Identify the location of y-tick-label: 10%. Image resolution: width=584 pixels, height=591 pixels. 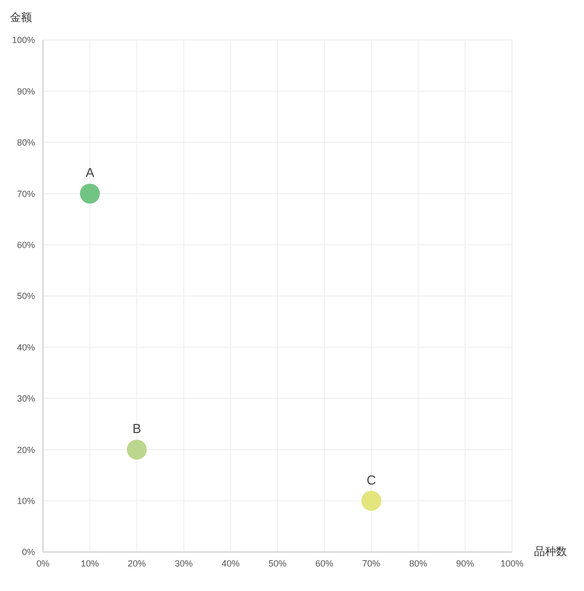
(25, 501).